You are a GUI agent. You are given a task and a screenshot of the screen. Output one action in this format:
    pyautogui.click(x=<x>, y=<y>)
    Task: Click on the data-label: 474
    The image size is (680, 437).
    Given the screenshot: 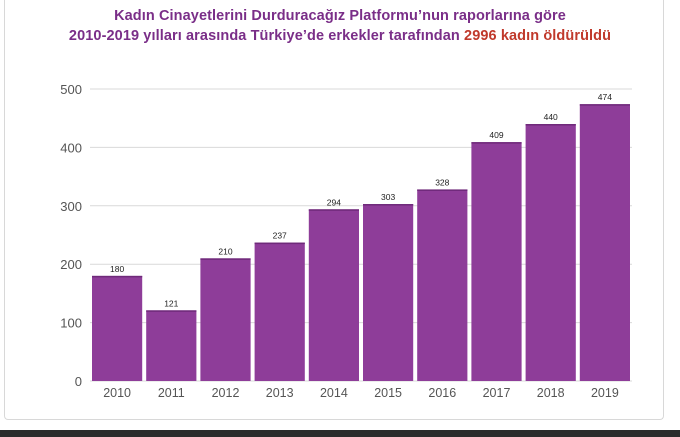 What is the action you would take?
    pyautogui.click(x=605, y=97)
    